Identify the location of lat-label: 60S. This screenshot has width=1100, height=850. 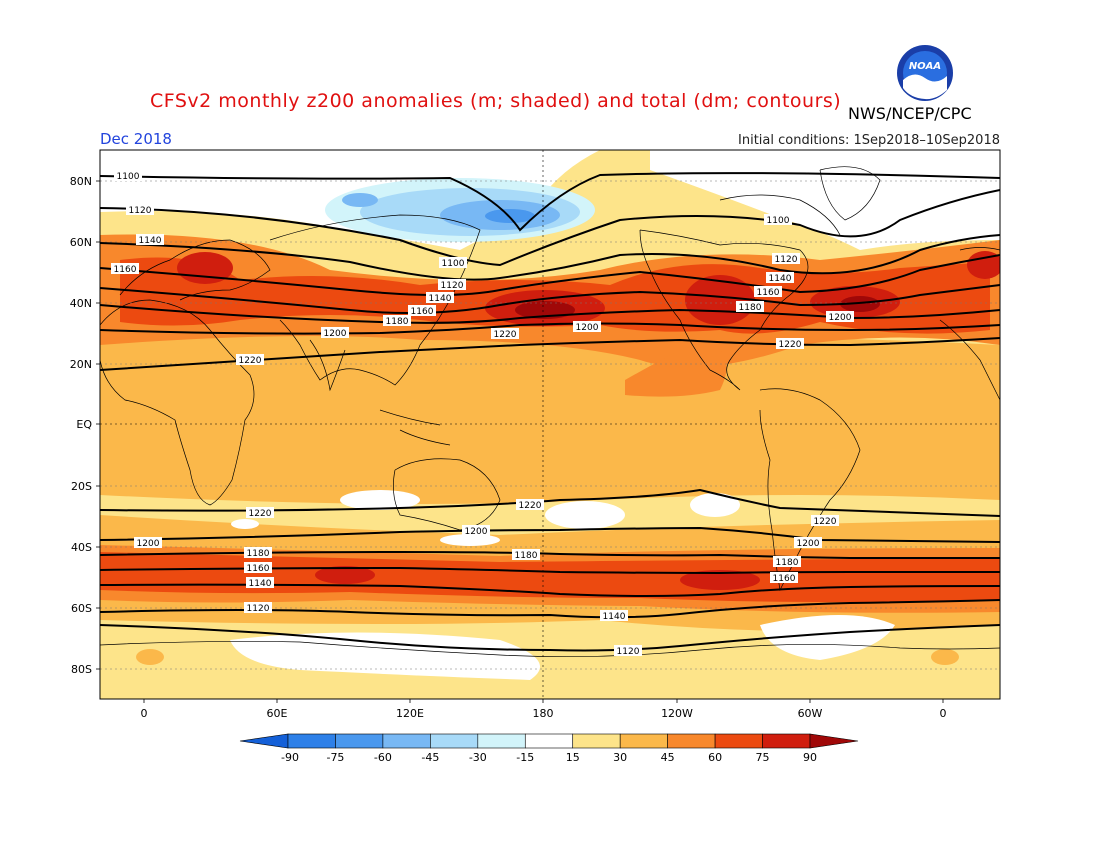
(81, 608).